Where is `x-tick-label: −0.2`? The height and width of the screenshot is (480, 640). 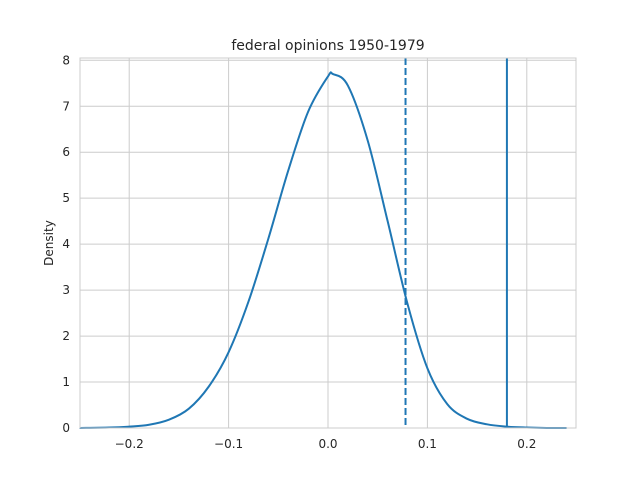
x-tick-label: −0.2 is located at coordinates (129, 444).